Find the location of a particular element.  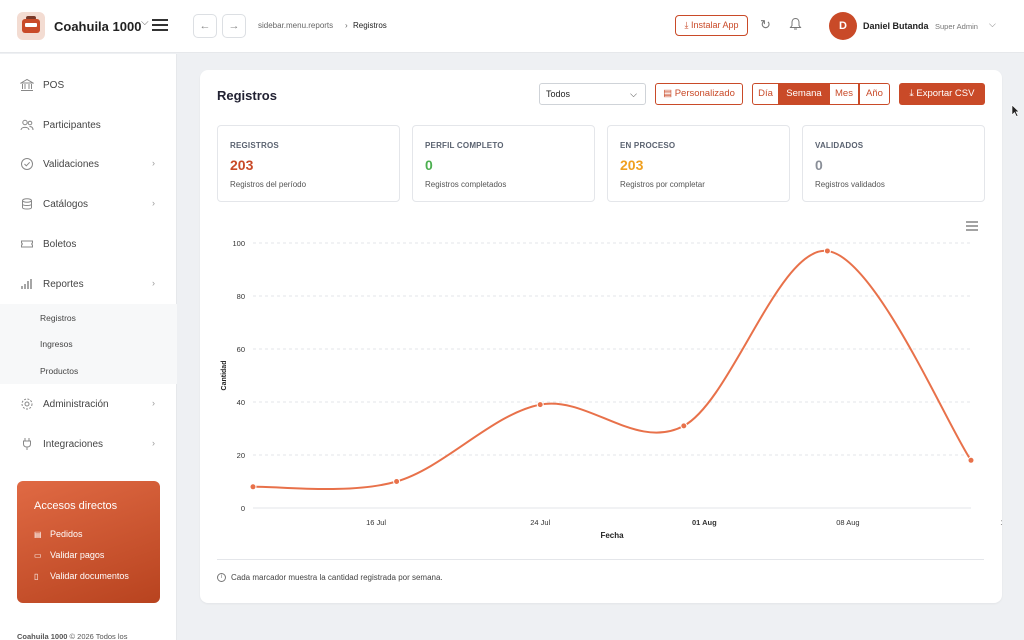

breadcrumb-current: Registros is located at coordinates (370, 25).